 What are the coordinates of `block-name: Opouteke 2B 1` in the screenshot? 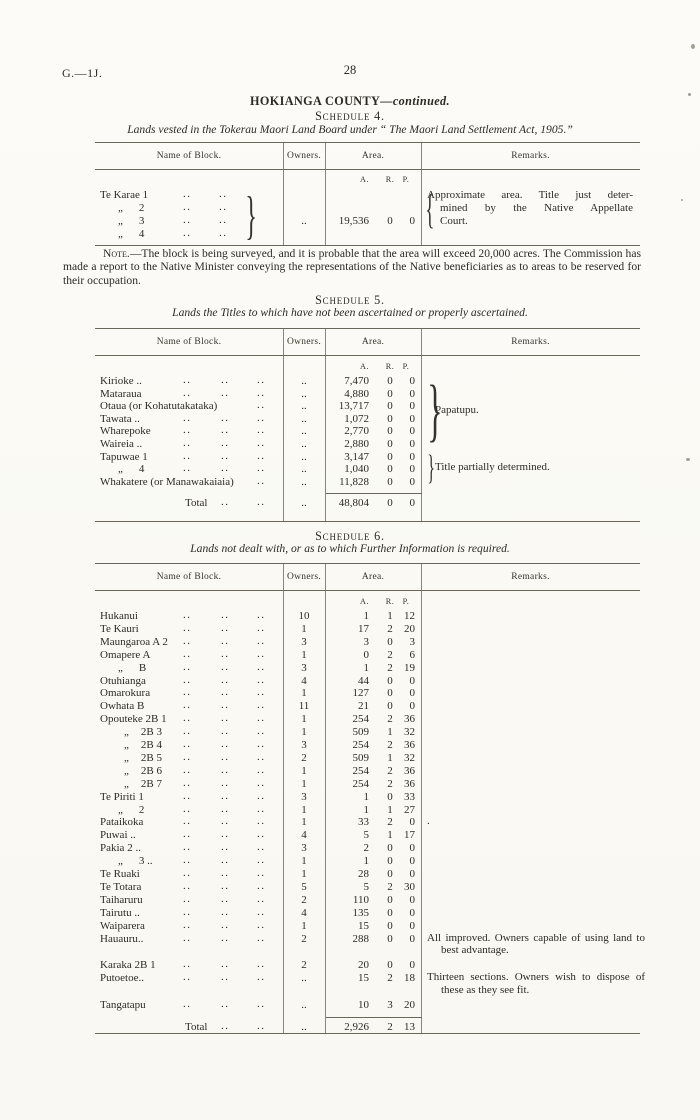 It's located at (133, 719).